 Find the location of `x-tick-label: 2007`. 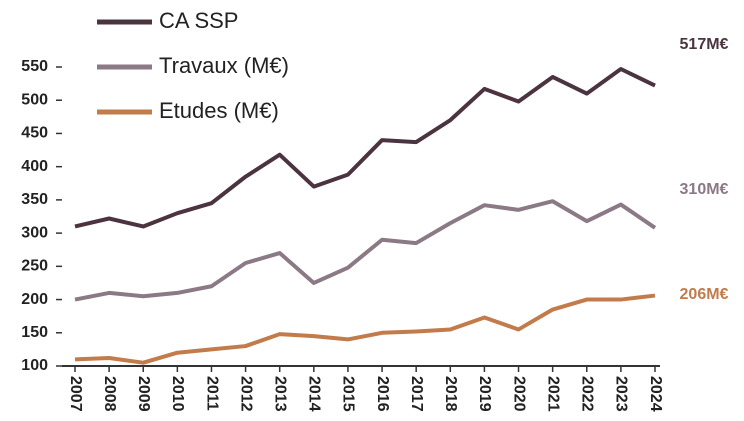

x-tick-label: 2007 is located at coordinates (75, 394).